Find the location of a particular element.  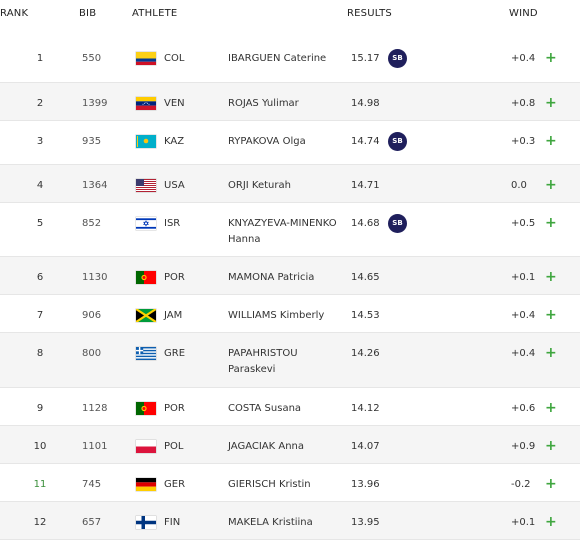

athlete-name: IBARGUEN Caterine is located at coordinates (277, 58).